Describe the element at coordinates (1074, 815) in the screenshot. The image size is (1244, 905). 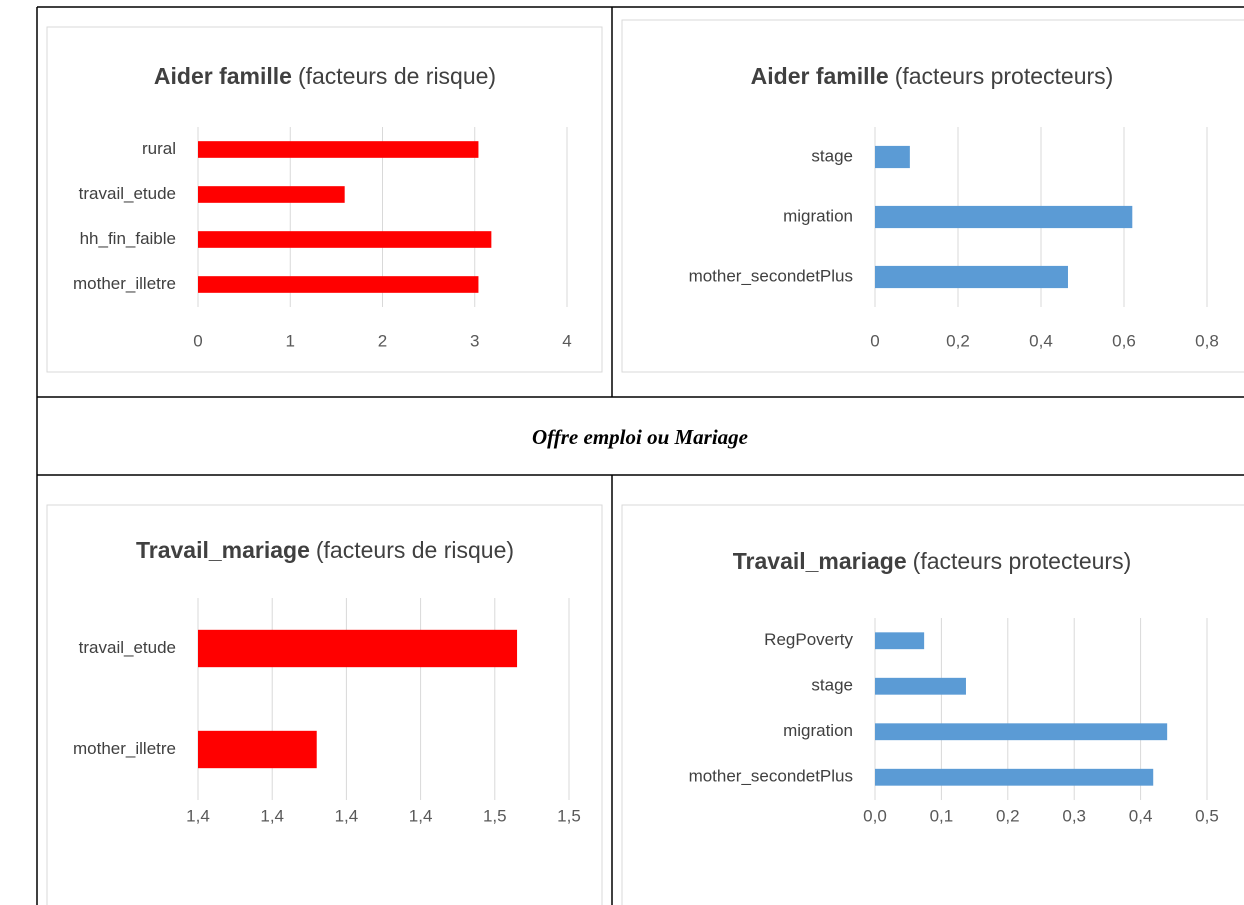
I see `x-tick-label: 0,3` at that location.